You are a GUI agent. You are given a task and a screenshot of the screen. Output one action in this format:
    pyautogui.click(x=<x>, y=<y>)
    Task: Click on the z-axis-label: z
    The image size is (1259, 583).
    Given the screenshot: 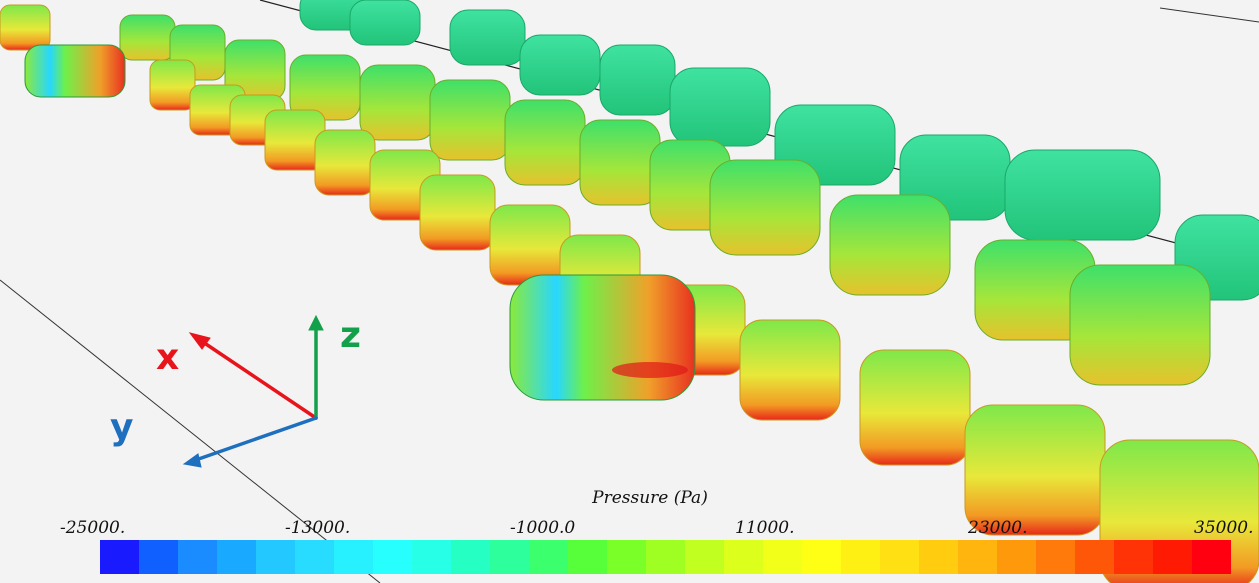 What is the action you would take?
    pyautogui.click(x=350, y=335)
    